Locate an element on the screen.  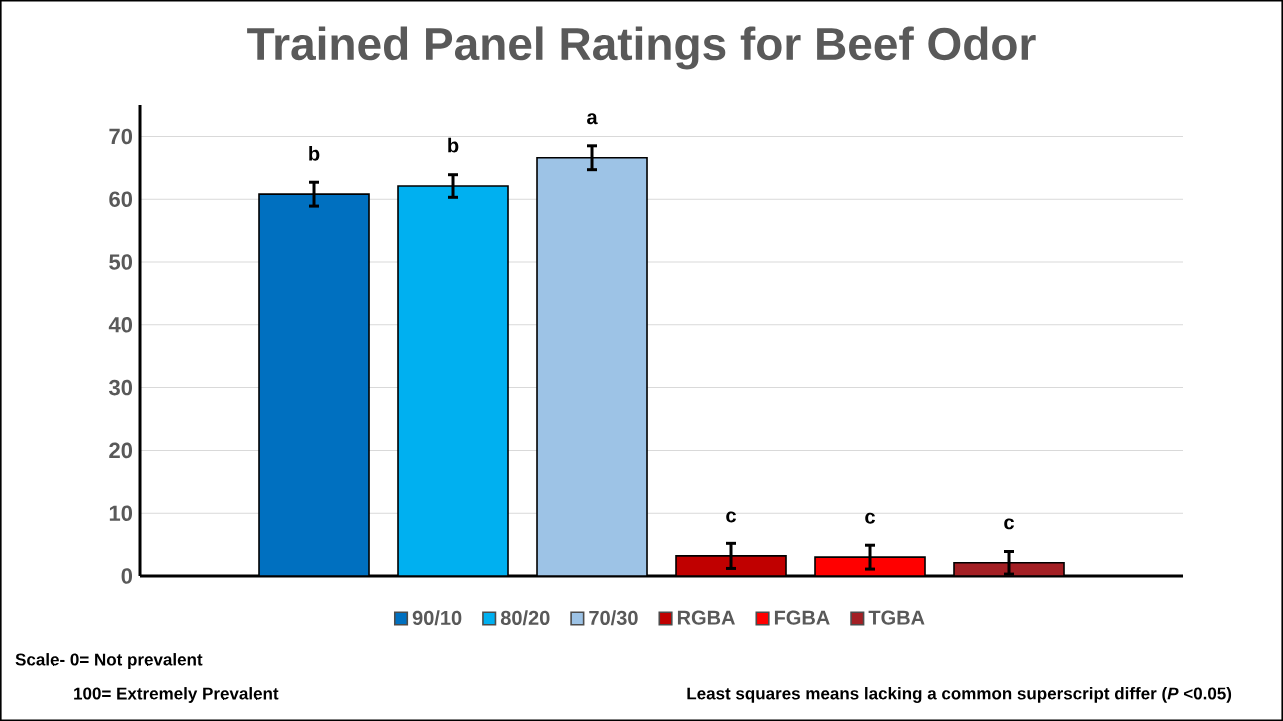
text: Least squares means lacking a common superscript differ (P <0.05) is located at coordinates (959, 695).